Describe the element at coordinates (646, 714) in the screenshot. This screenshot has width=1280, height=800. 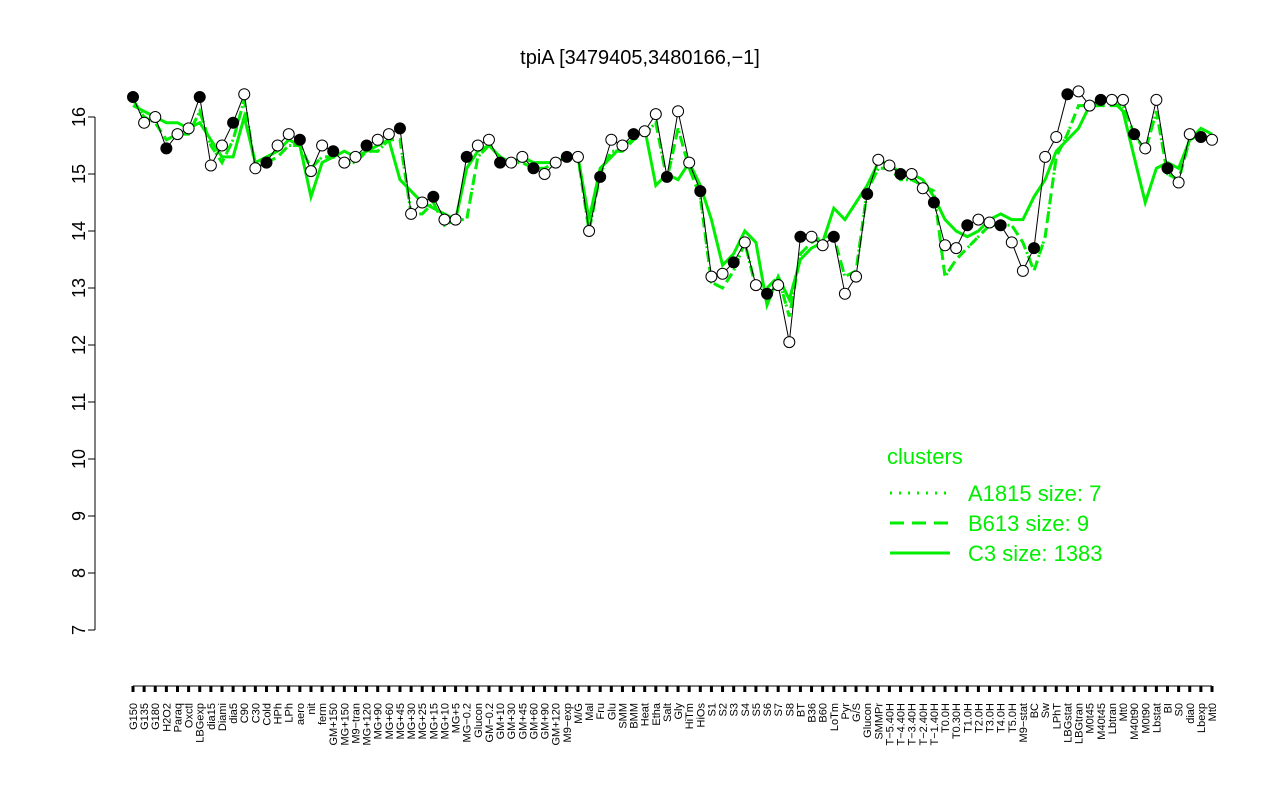
I see `x-tick-label: Heat` at that location.